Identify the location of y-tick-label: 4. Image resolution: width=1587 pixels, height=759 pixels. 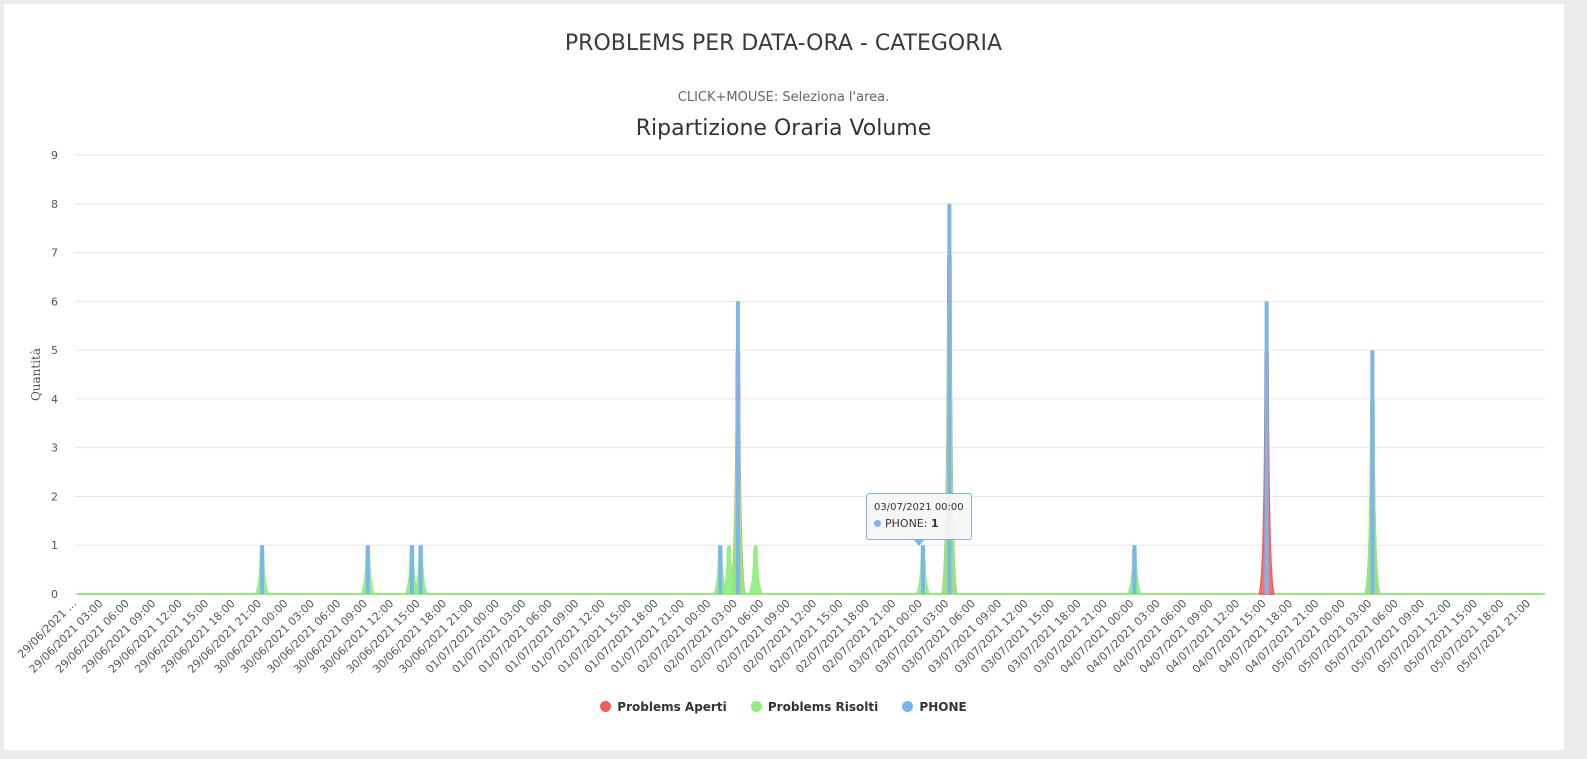
(54, 399).